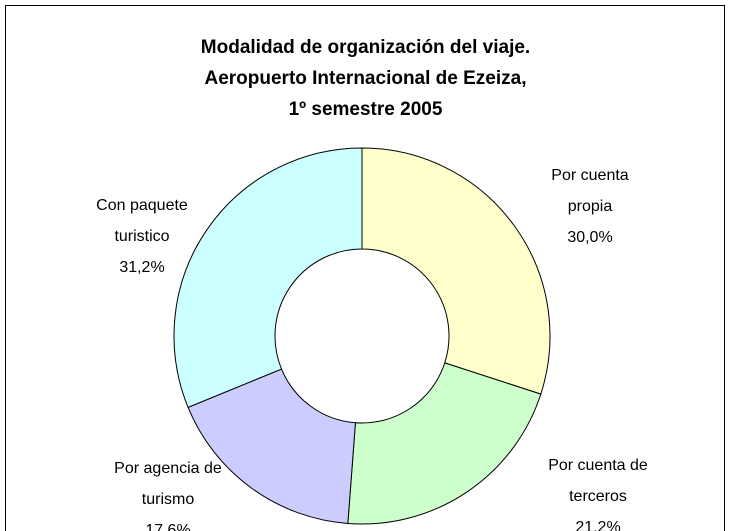  I want to click on category-label: Por cuenta de terceros, so click(598, 481).